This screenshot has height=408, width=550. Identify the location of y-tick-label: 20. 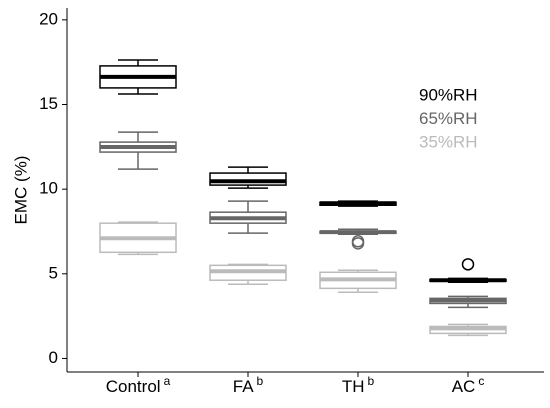
(48, 18).